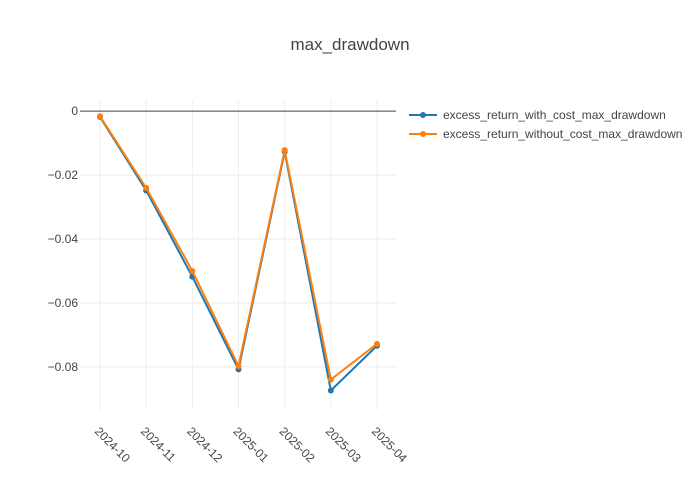 The image size is (700, 500). Describe the element at coordinates (554, 115) in the screenshot. I see `legend-label: excess_return_with_cost_max_drawdown` at that location.